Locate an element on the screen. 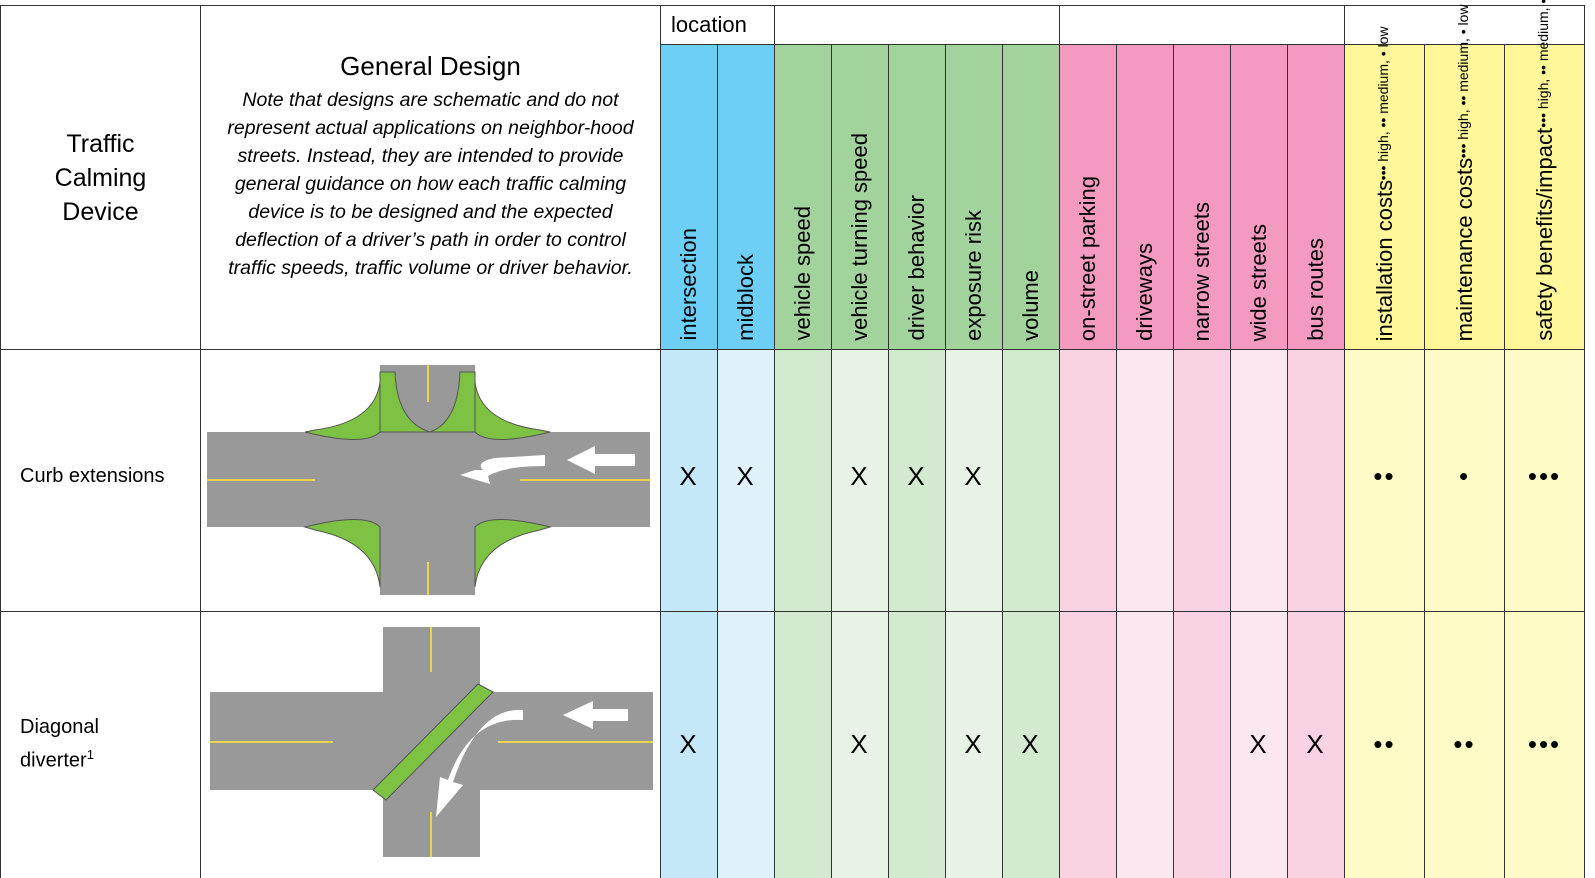  column-header-text: midblock is located at coordinates (746, 297).